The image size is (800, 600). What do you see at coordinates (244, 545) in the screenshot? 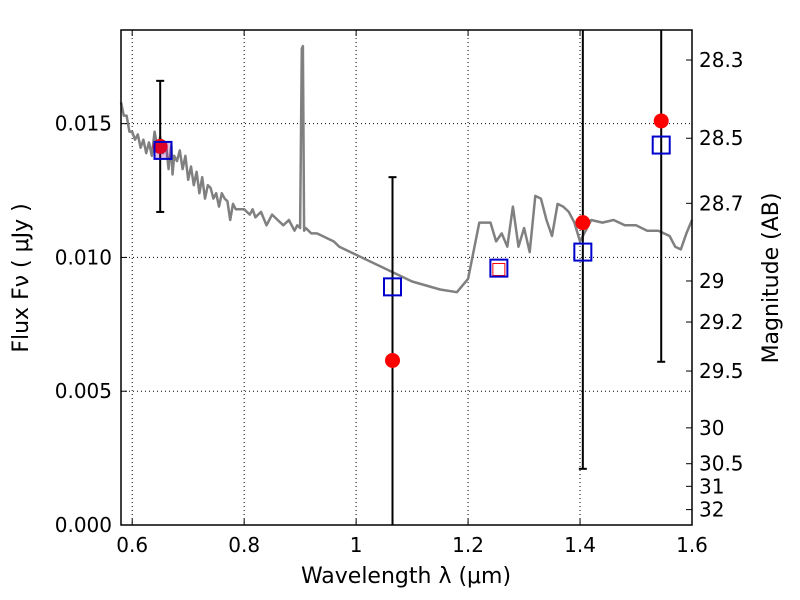
I see `x-tick-label: 0.8` at bounding box center [244, 545].